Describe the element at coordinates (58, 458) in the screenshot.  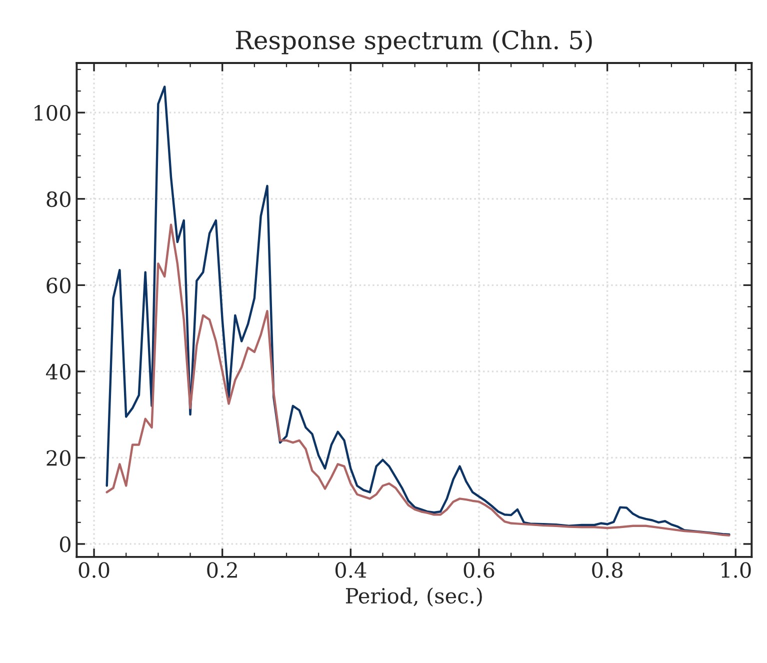
I see `y-tick-label: 20` at that location.